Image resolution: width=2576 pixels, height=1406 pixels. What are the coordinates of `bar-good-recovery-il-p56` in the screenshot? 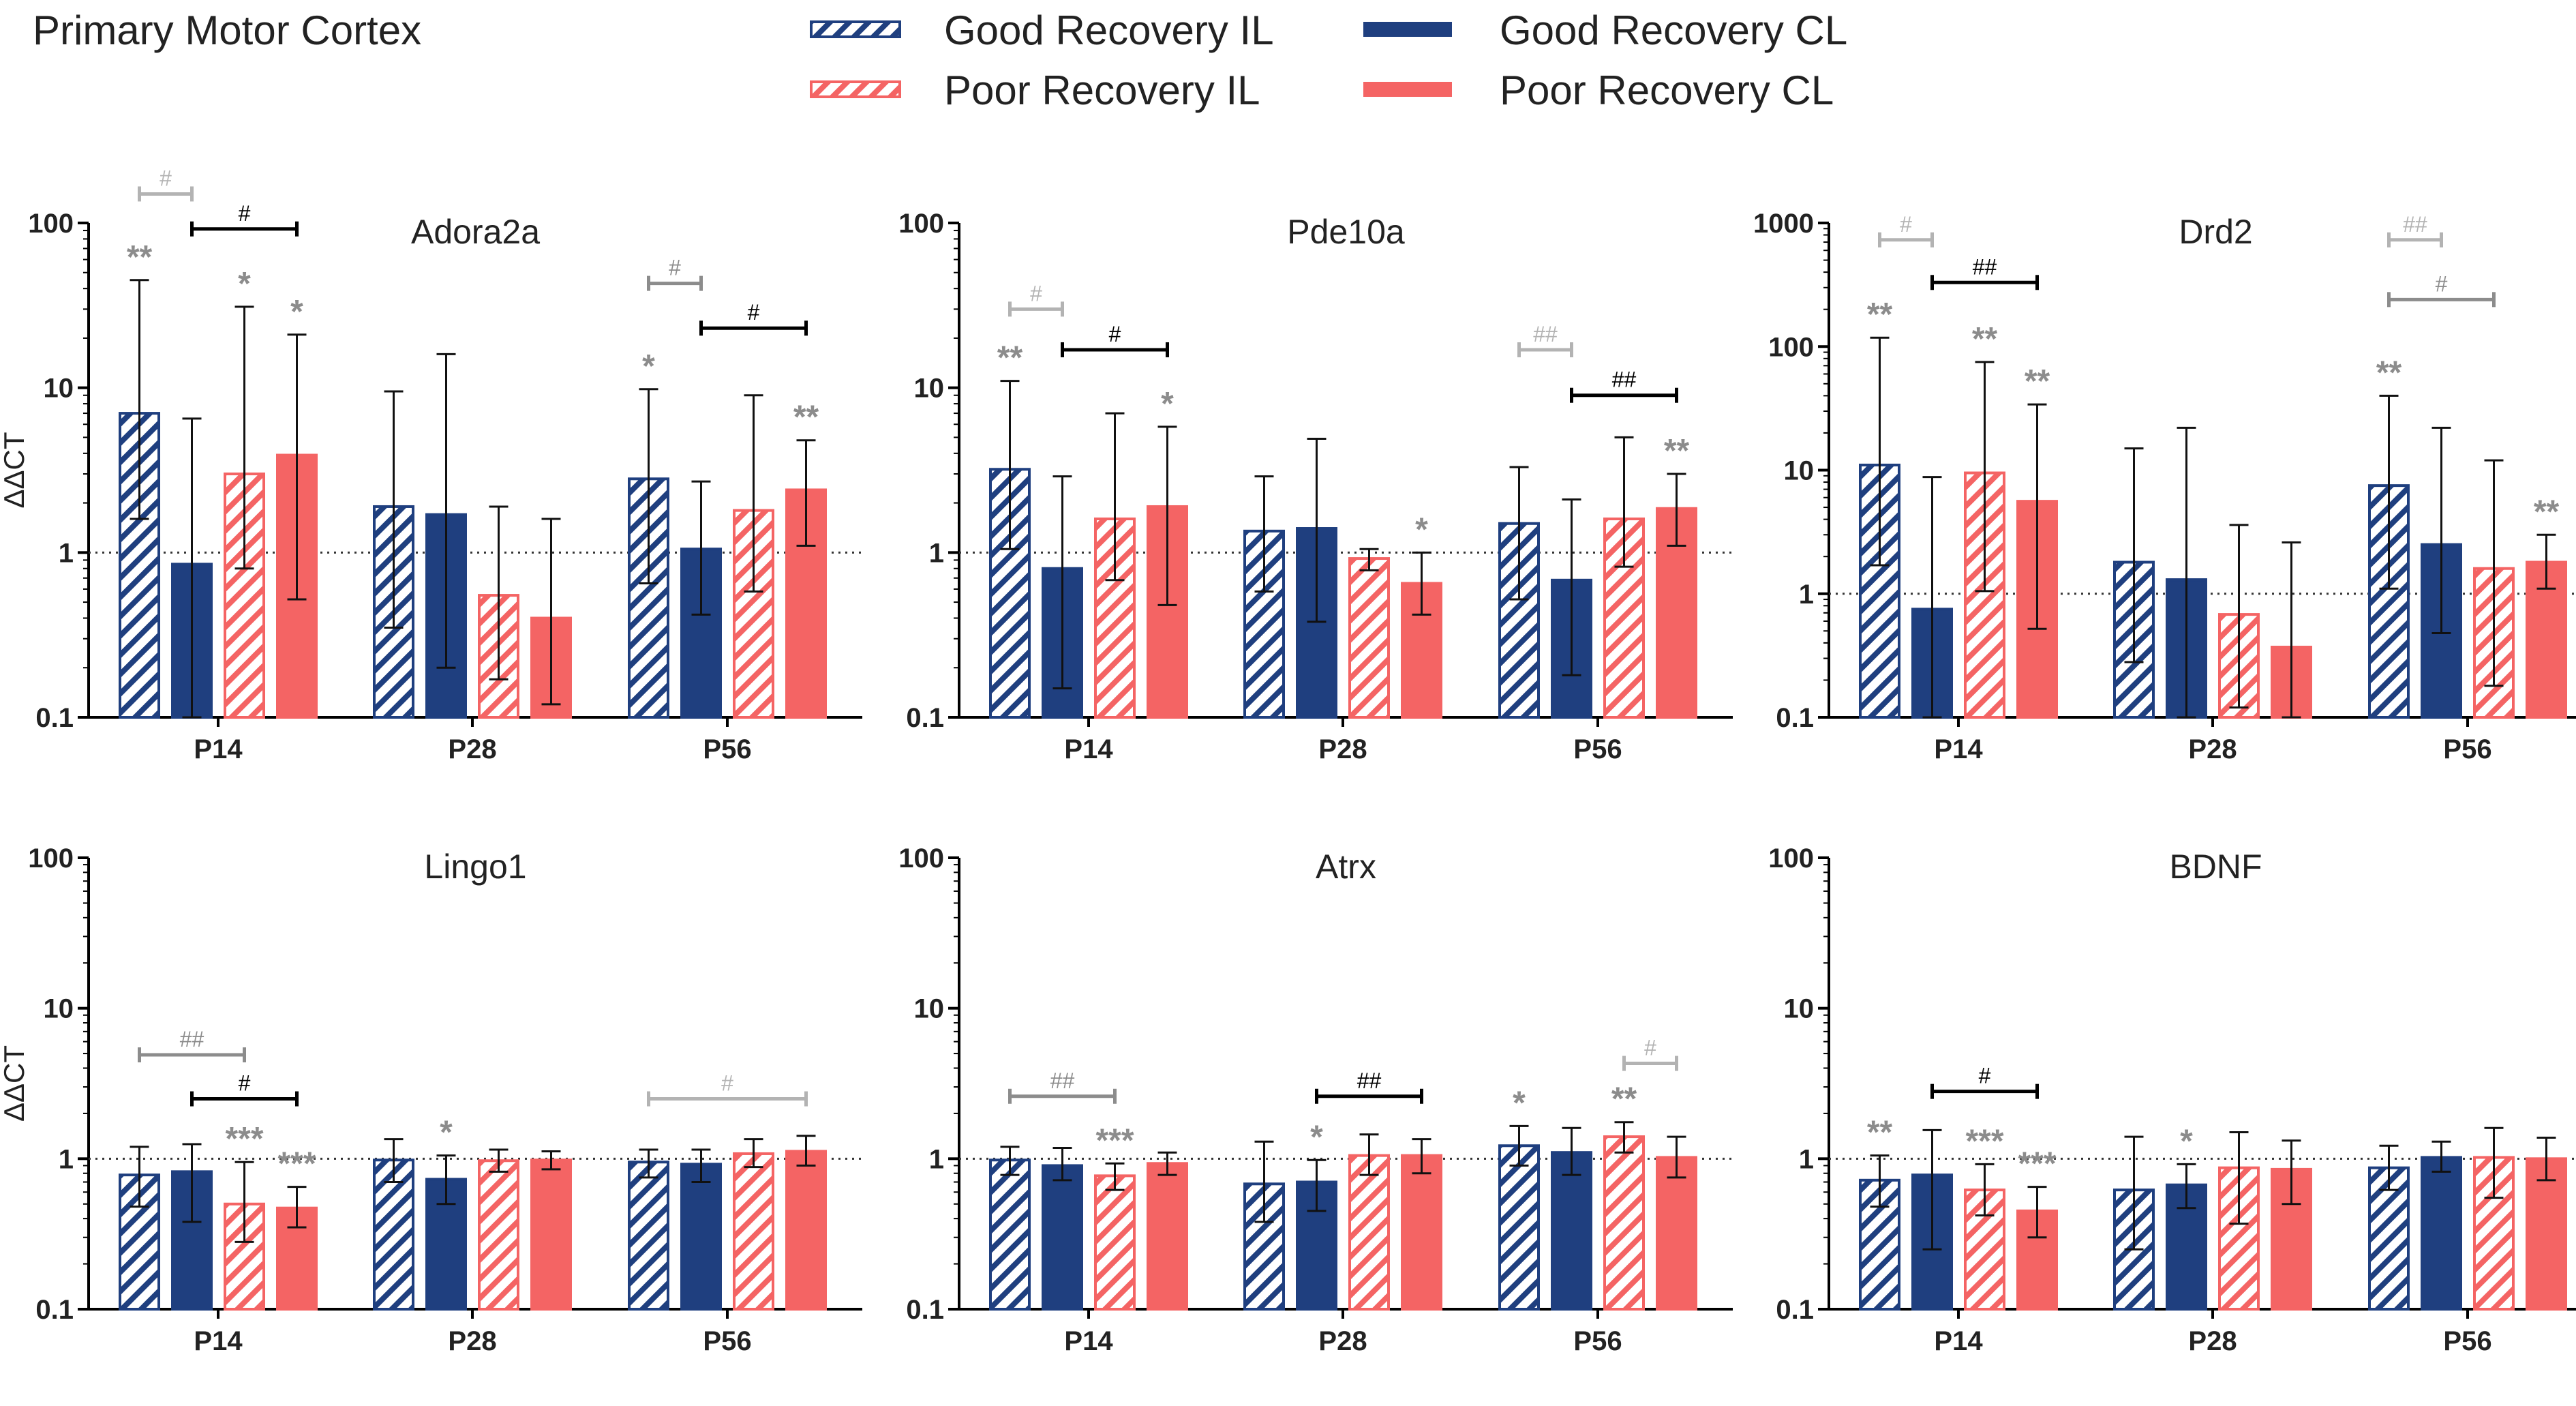 It's located at (2389, 1238).